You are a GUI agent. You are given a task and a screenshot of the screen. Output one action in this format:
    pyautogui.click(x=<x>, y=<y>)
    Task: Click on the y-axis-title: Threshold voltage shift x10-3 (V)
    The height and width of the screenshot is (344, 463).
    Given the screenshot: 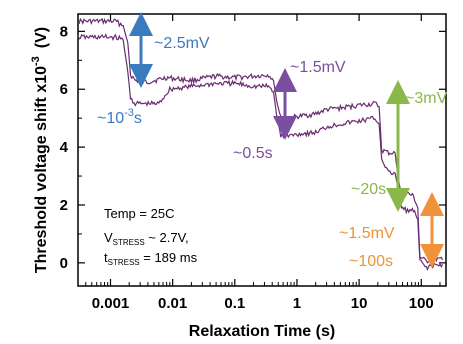 What is the action you would take?
    pyautogui.click(x=40, y=150)
    